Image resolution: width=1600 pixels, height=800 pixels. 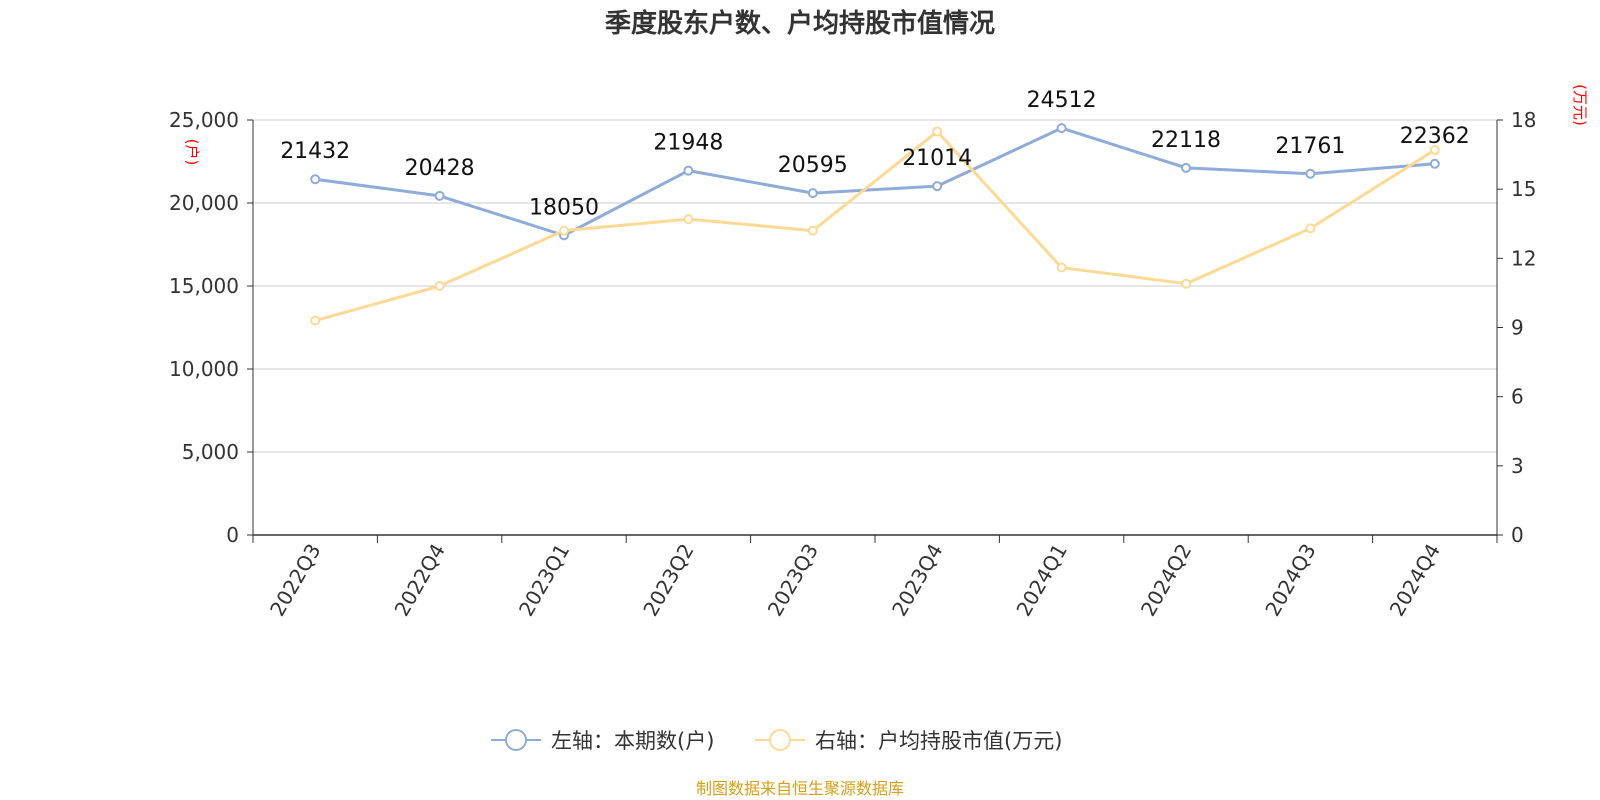 What do you see at coordinates (813, 165) in the screenshot?
I see `data-label: 20595` at bounding box center [813, 165].